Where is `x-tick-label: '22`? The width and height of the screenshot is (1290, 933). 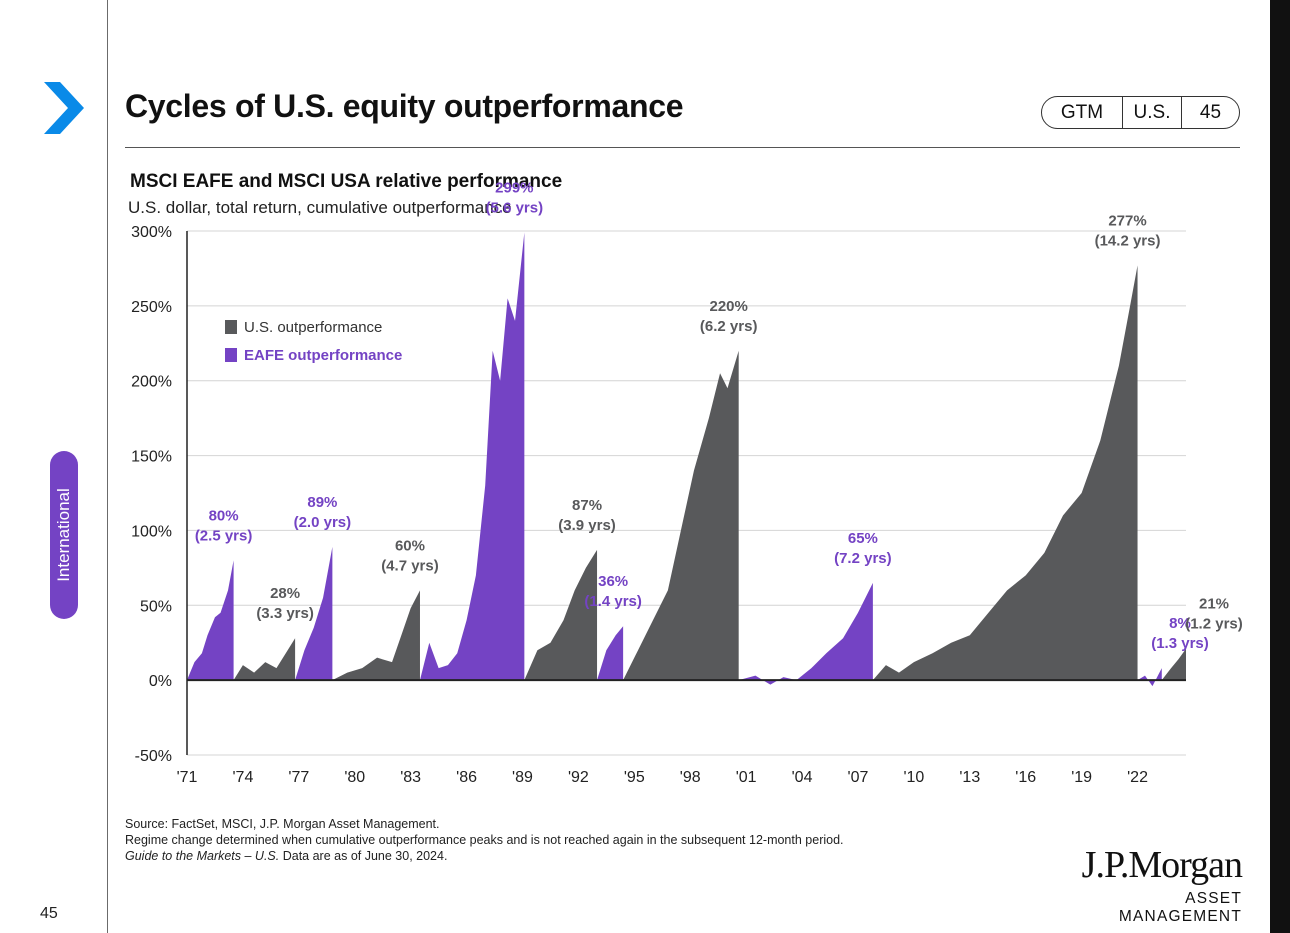
x-tick-label: '22 is located at coordinates (1137, 777).